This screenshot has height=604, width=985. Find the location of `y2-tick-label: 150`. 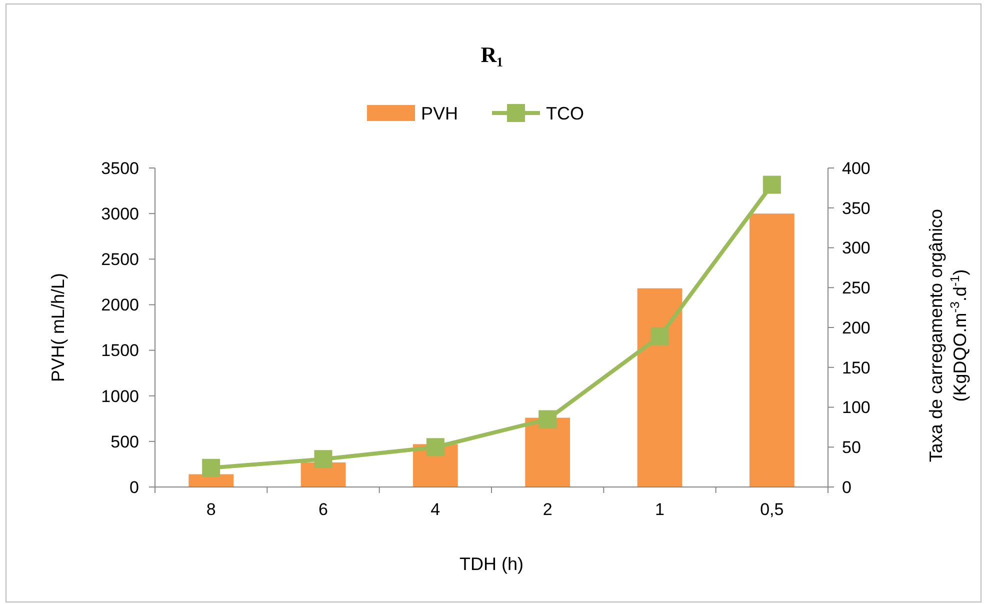

y2-tick-label: 150 is located at coordinates (856, 368).